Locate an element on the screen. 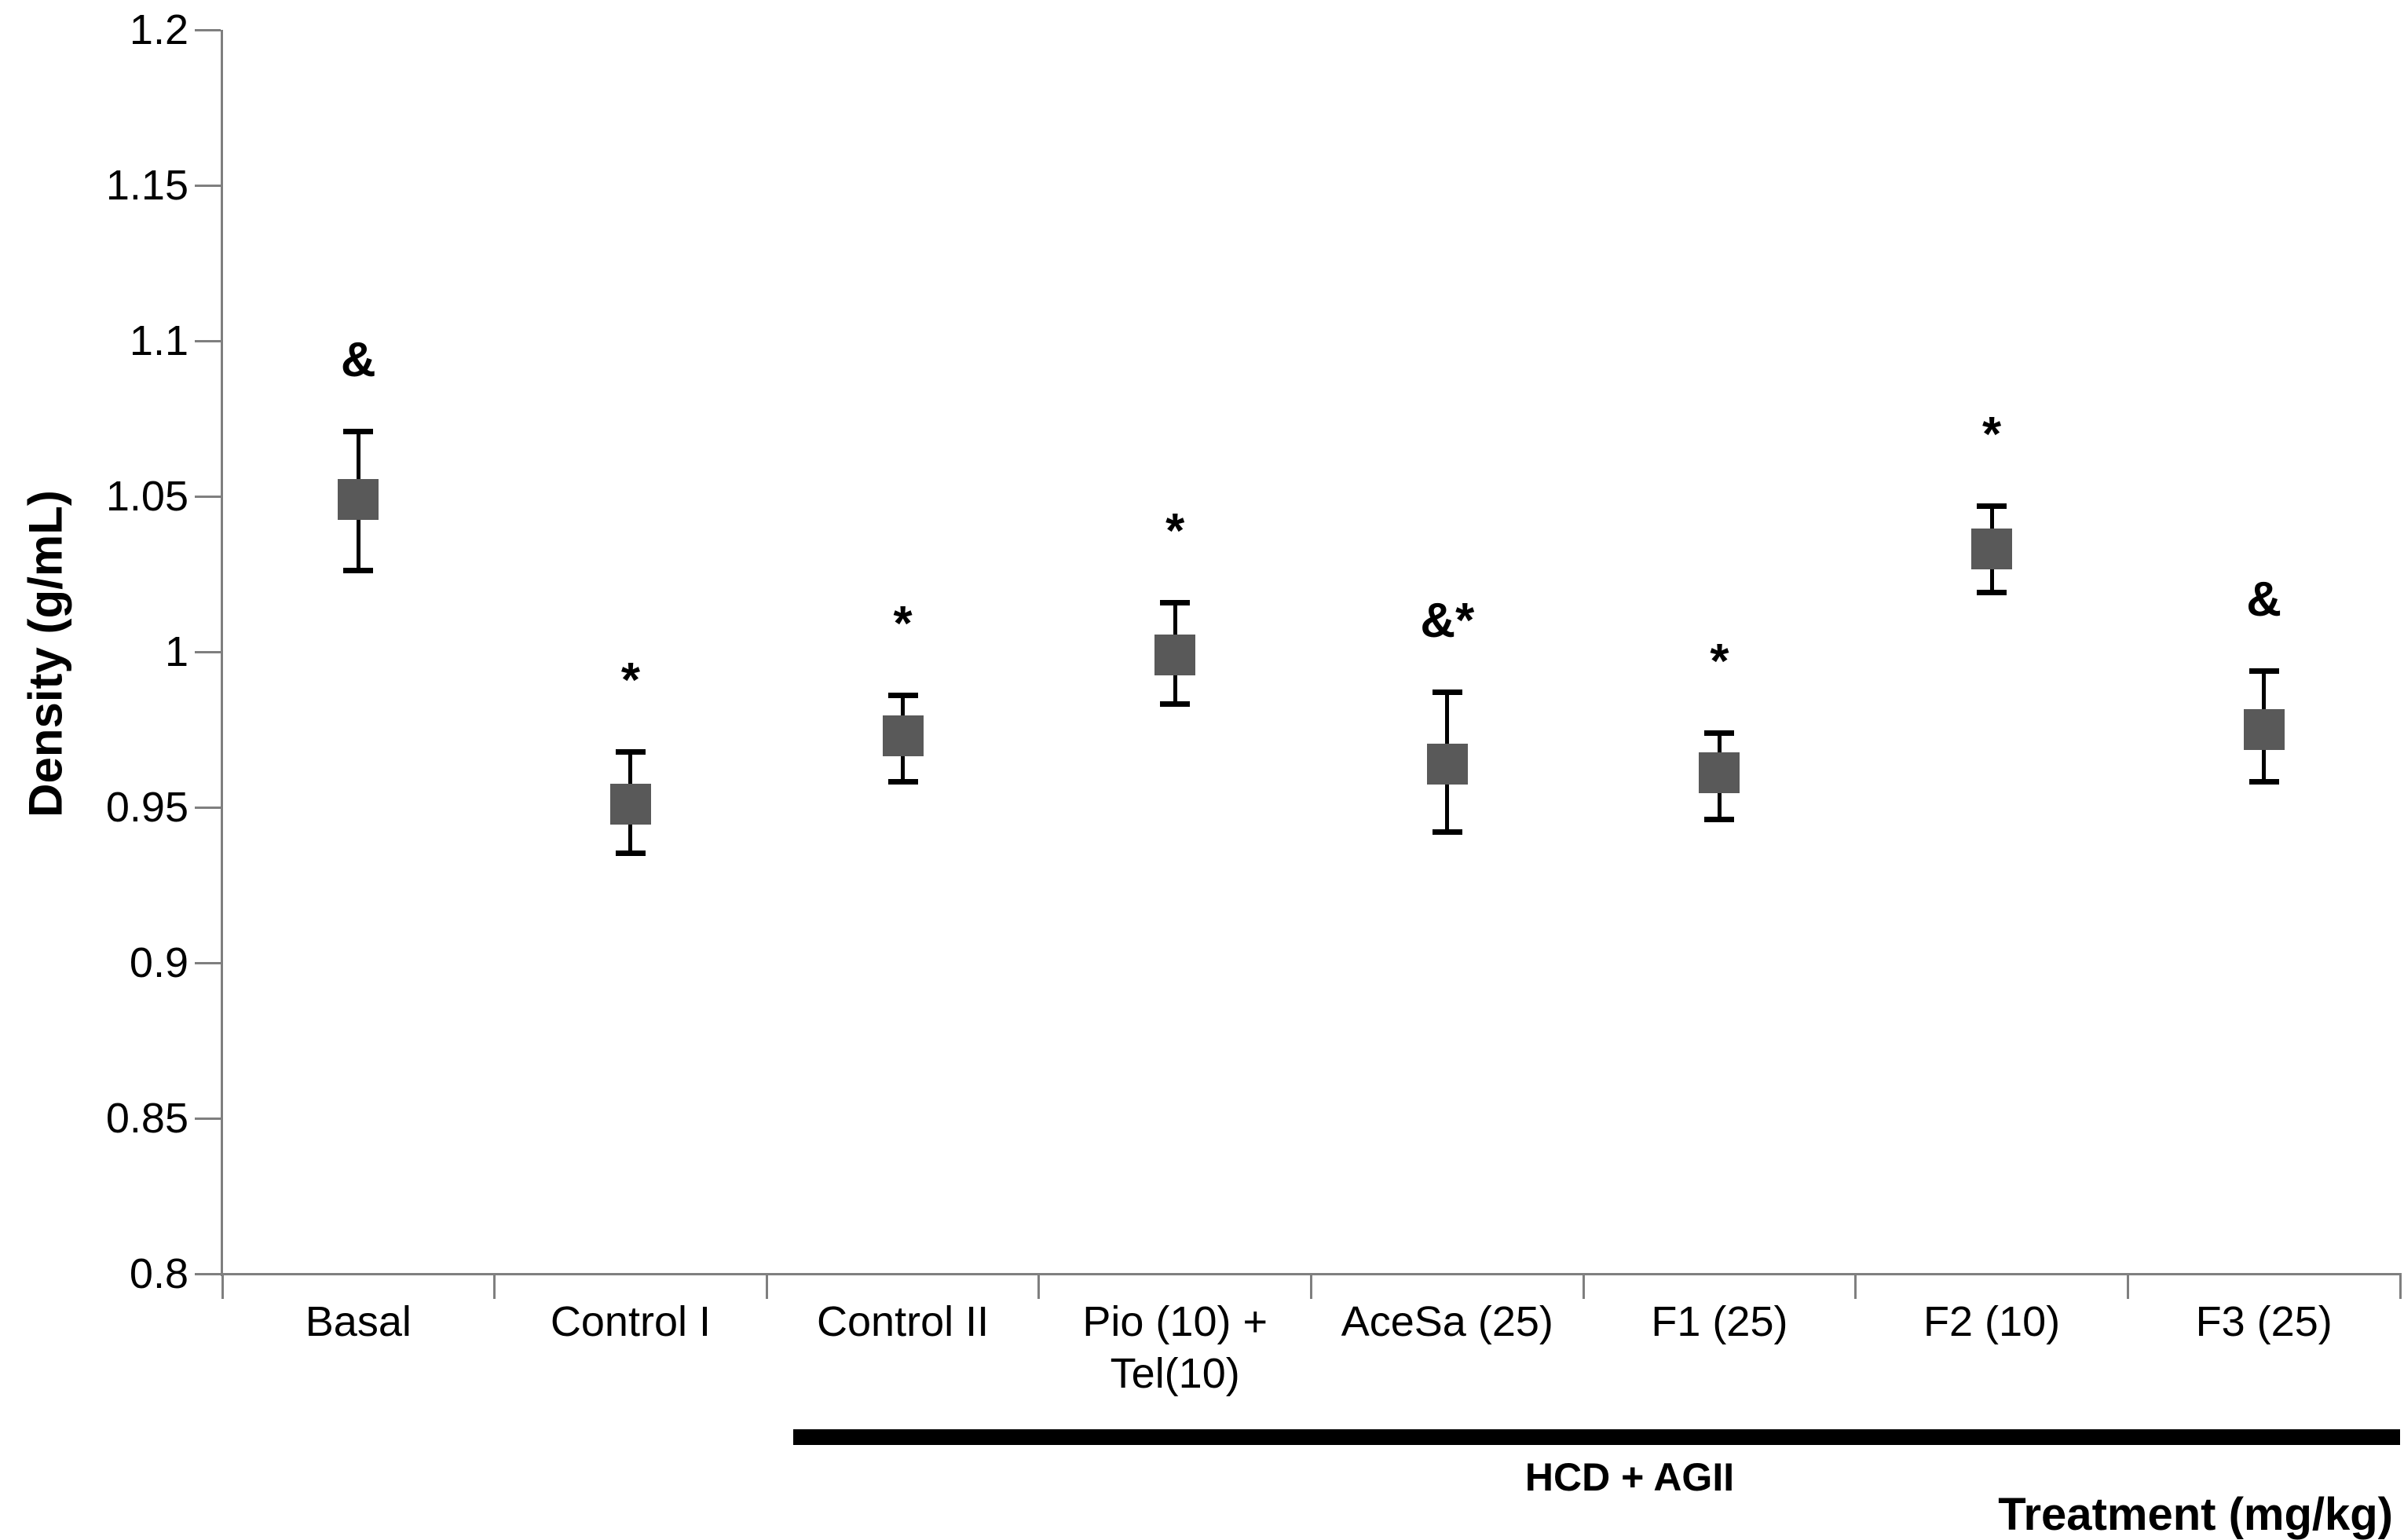 This screenshot has height=1540, width=2404. category-label: AceSa (25) is located at coordinates (1447, 1321).